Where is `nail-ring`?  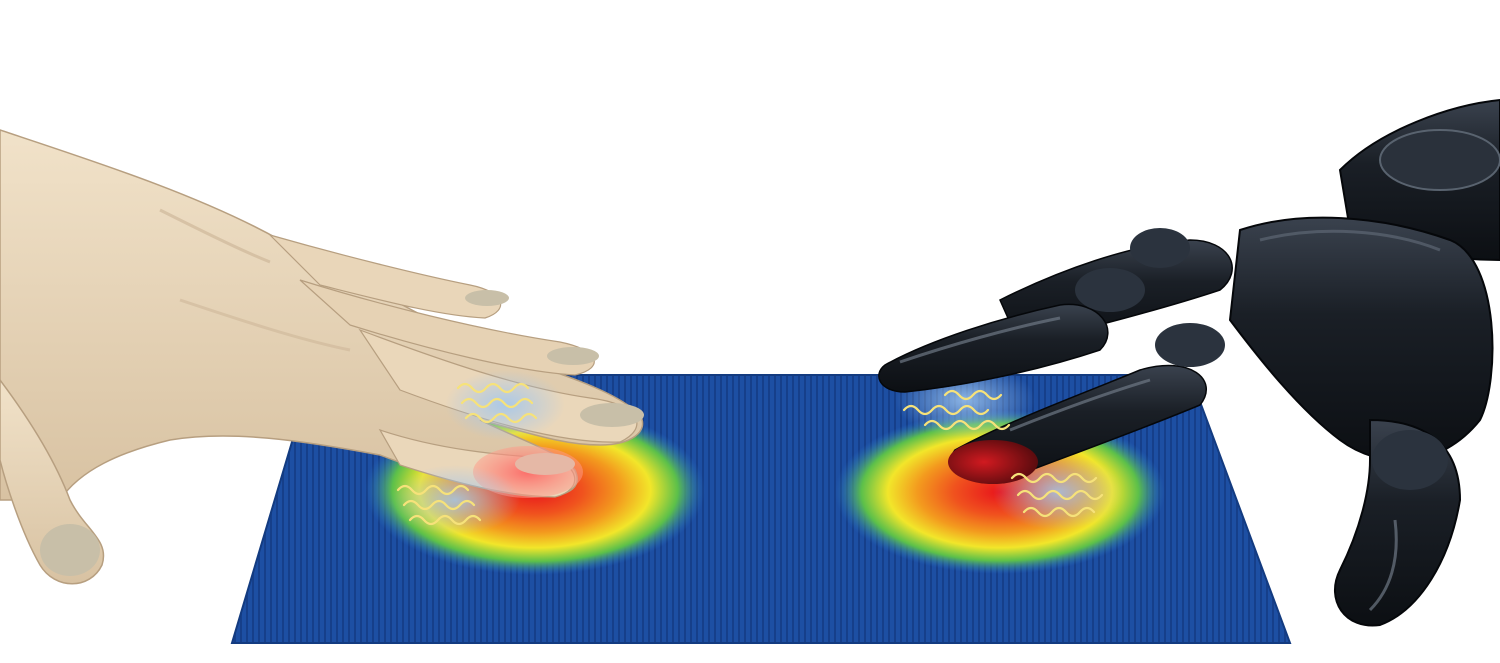
nail-ring is located at coordinates (573, 356).